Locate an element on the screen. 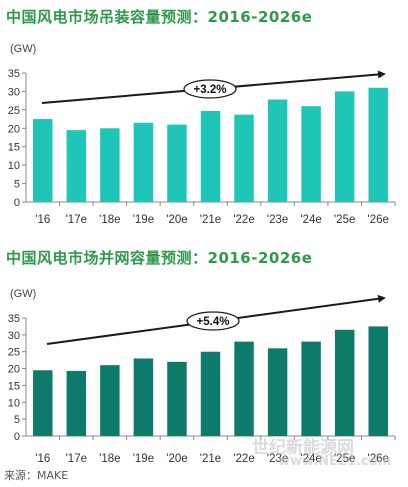  source-note: 来源：MAKE is located at coordinates (36, 475).